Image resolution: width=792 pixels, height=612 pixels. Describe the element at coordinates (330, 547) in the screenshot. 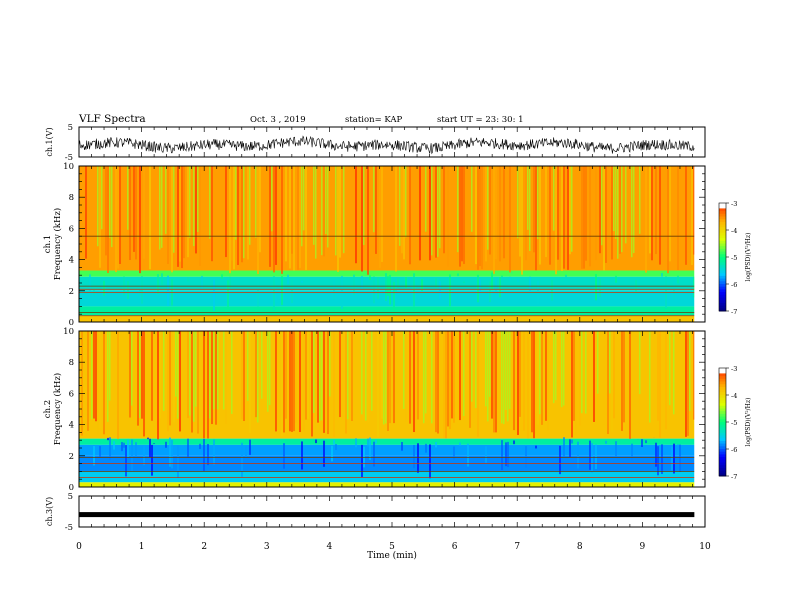

I see `x-tick-label: 4` at that location.